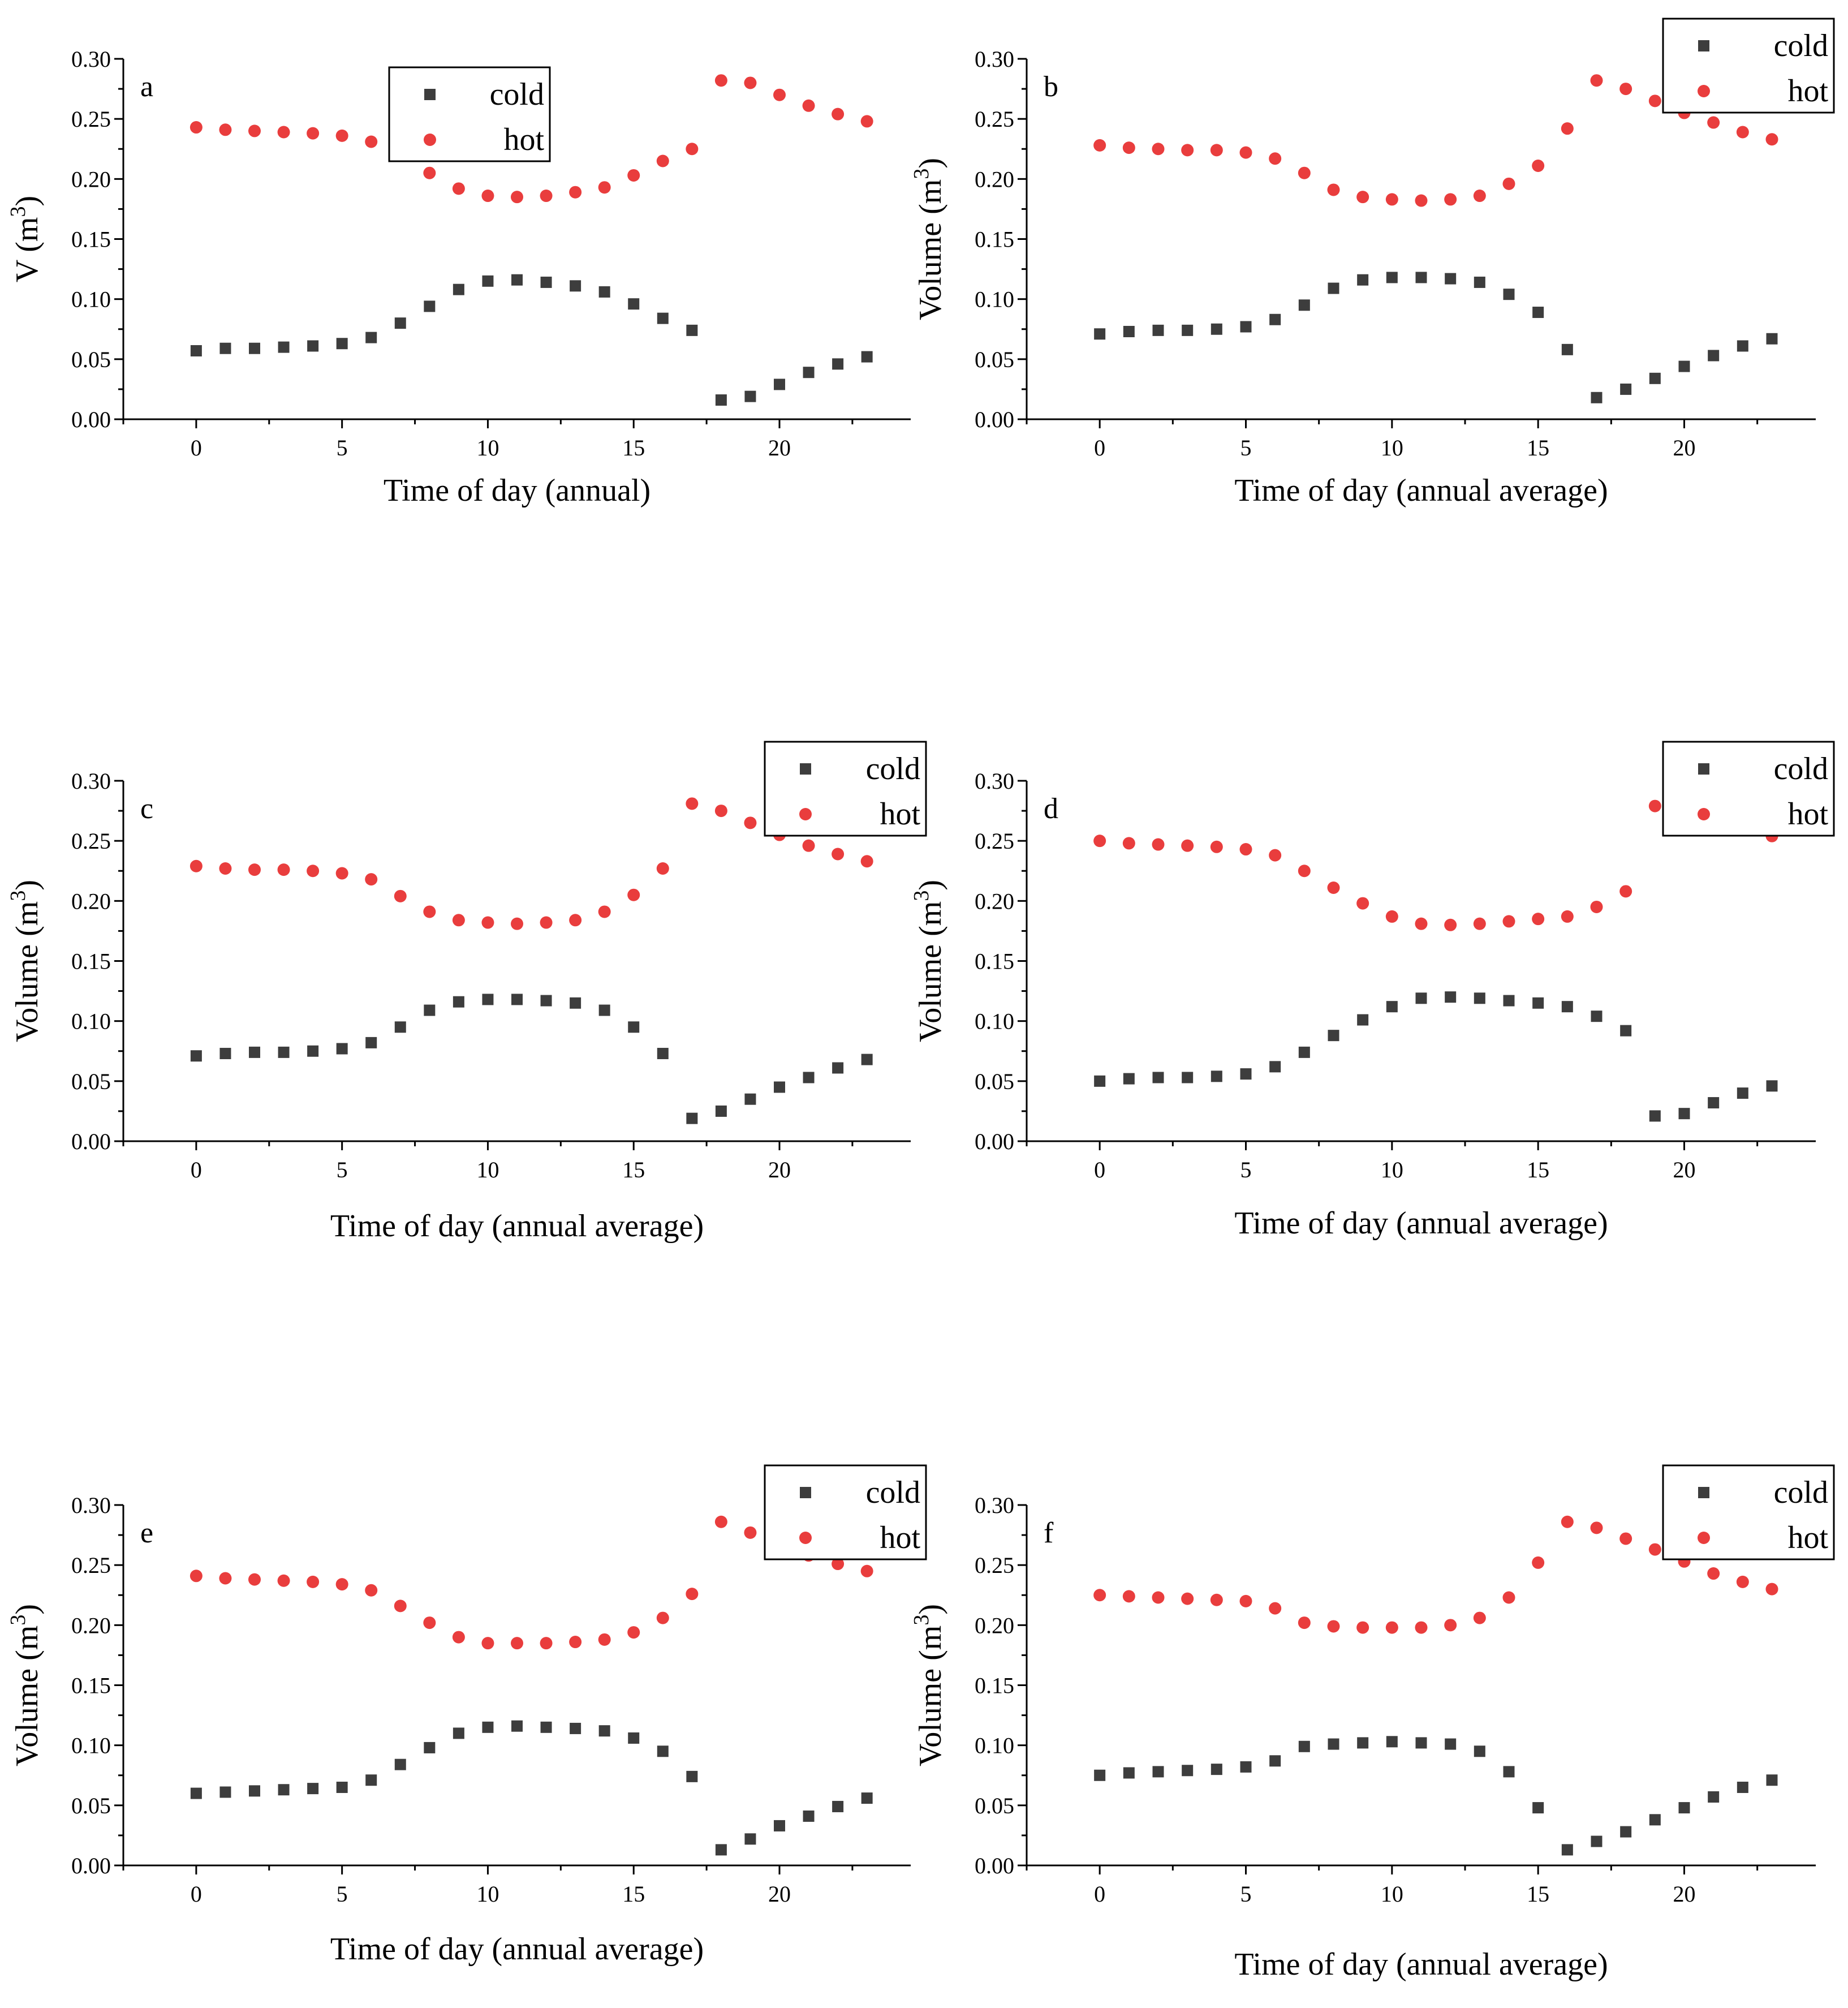 The width and height of the screenshot is (1848, 2008). I want to click on series-cold, so click(1436, 1056).